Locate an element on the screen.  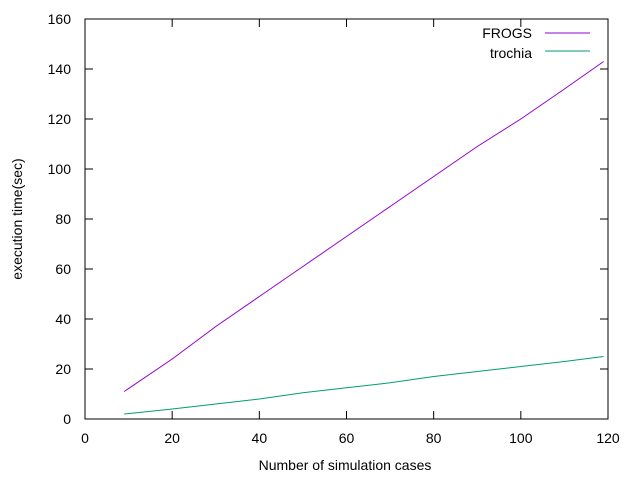
x-tick-label: 120 is located at coordinates (608, 438).